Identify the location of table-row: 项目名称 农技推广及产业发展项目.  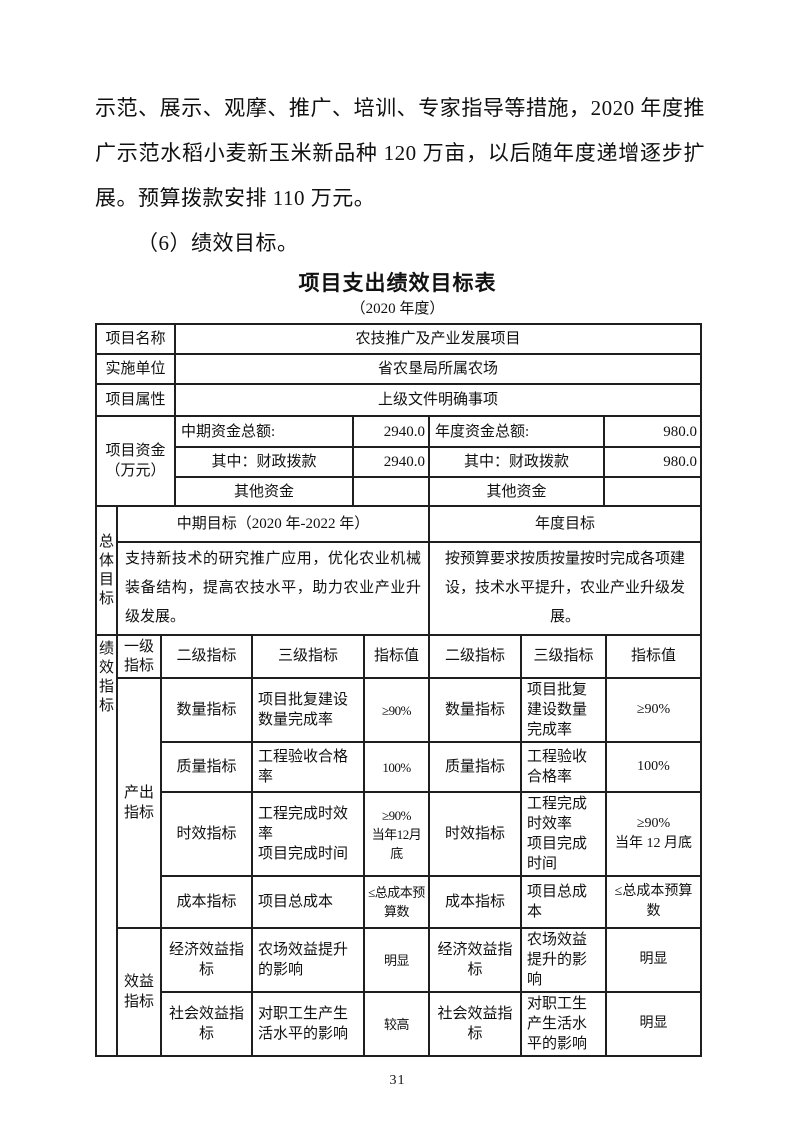
(398, 339).